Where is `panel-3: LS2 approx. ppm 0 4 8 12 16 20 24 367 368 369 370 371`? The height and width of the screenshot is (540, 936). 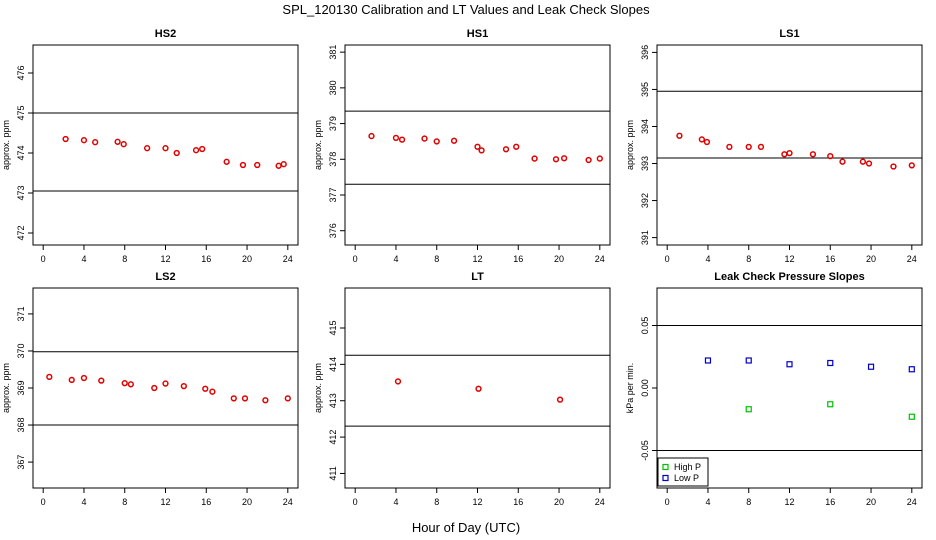
panel-3: LS2 approx. ppm 0 4 8 12 16 20 24 367 368 369 370 371 is located at coordinates (150, 389).